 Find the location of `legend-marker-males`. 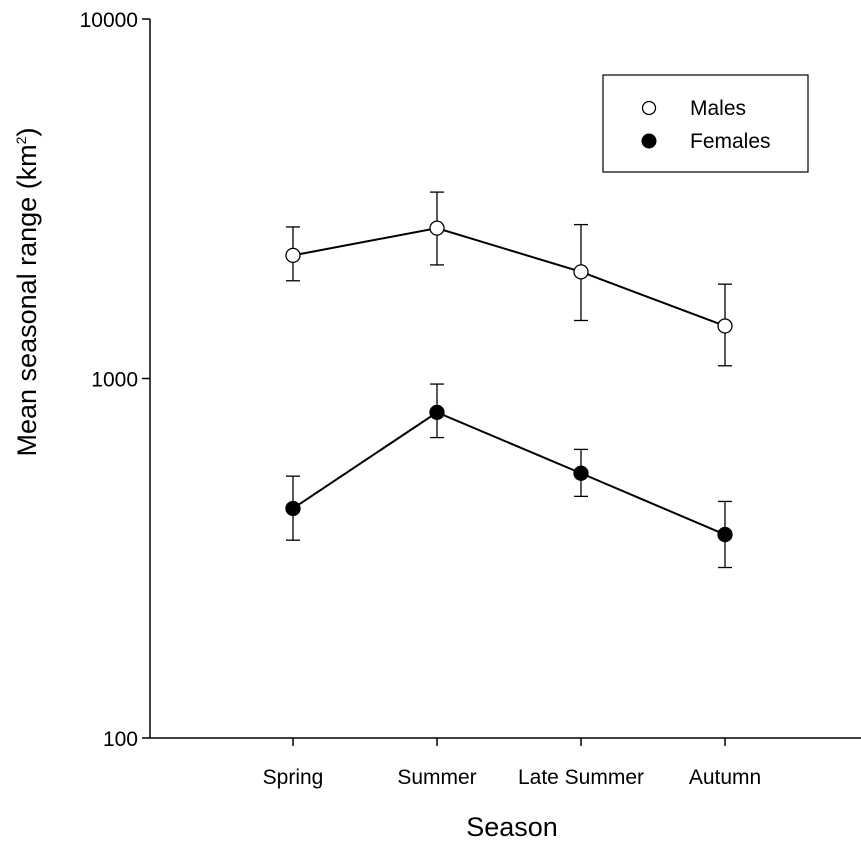

legend-marker-males is located at coordinates (649, 108).